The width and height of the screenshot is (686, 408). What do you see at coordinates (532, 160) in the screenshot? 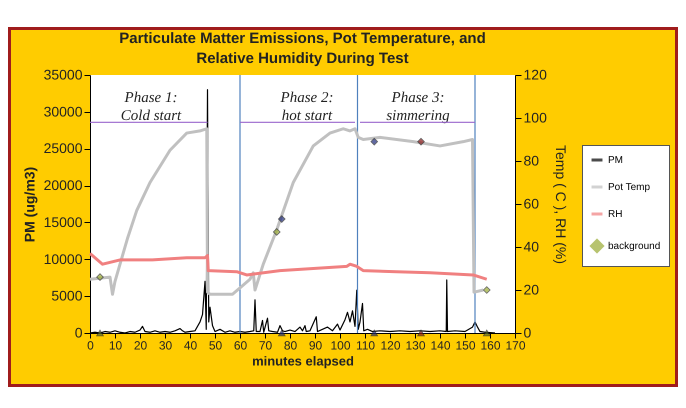
I see `y2-tick-label: 80` at bounding box center [532, 160].